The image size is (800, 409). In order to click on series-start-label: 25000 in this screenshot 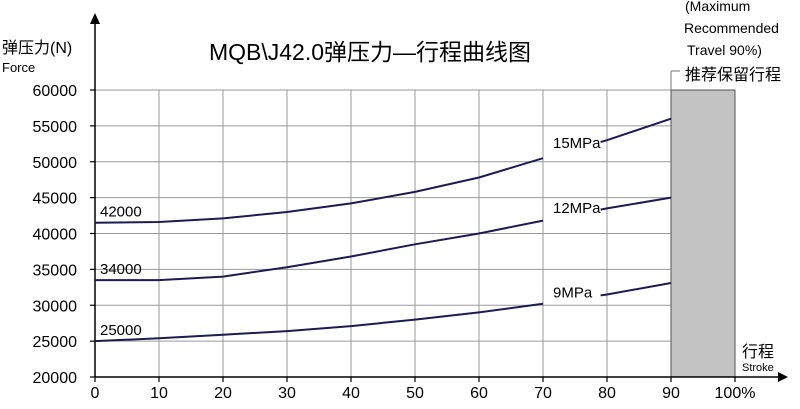, I will do `click(121, 330)`.